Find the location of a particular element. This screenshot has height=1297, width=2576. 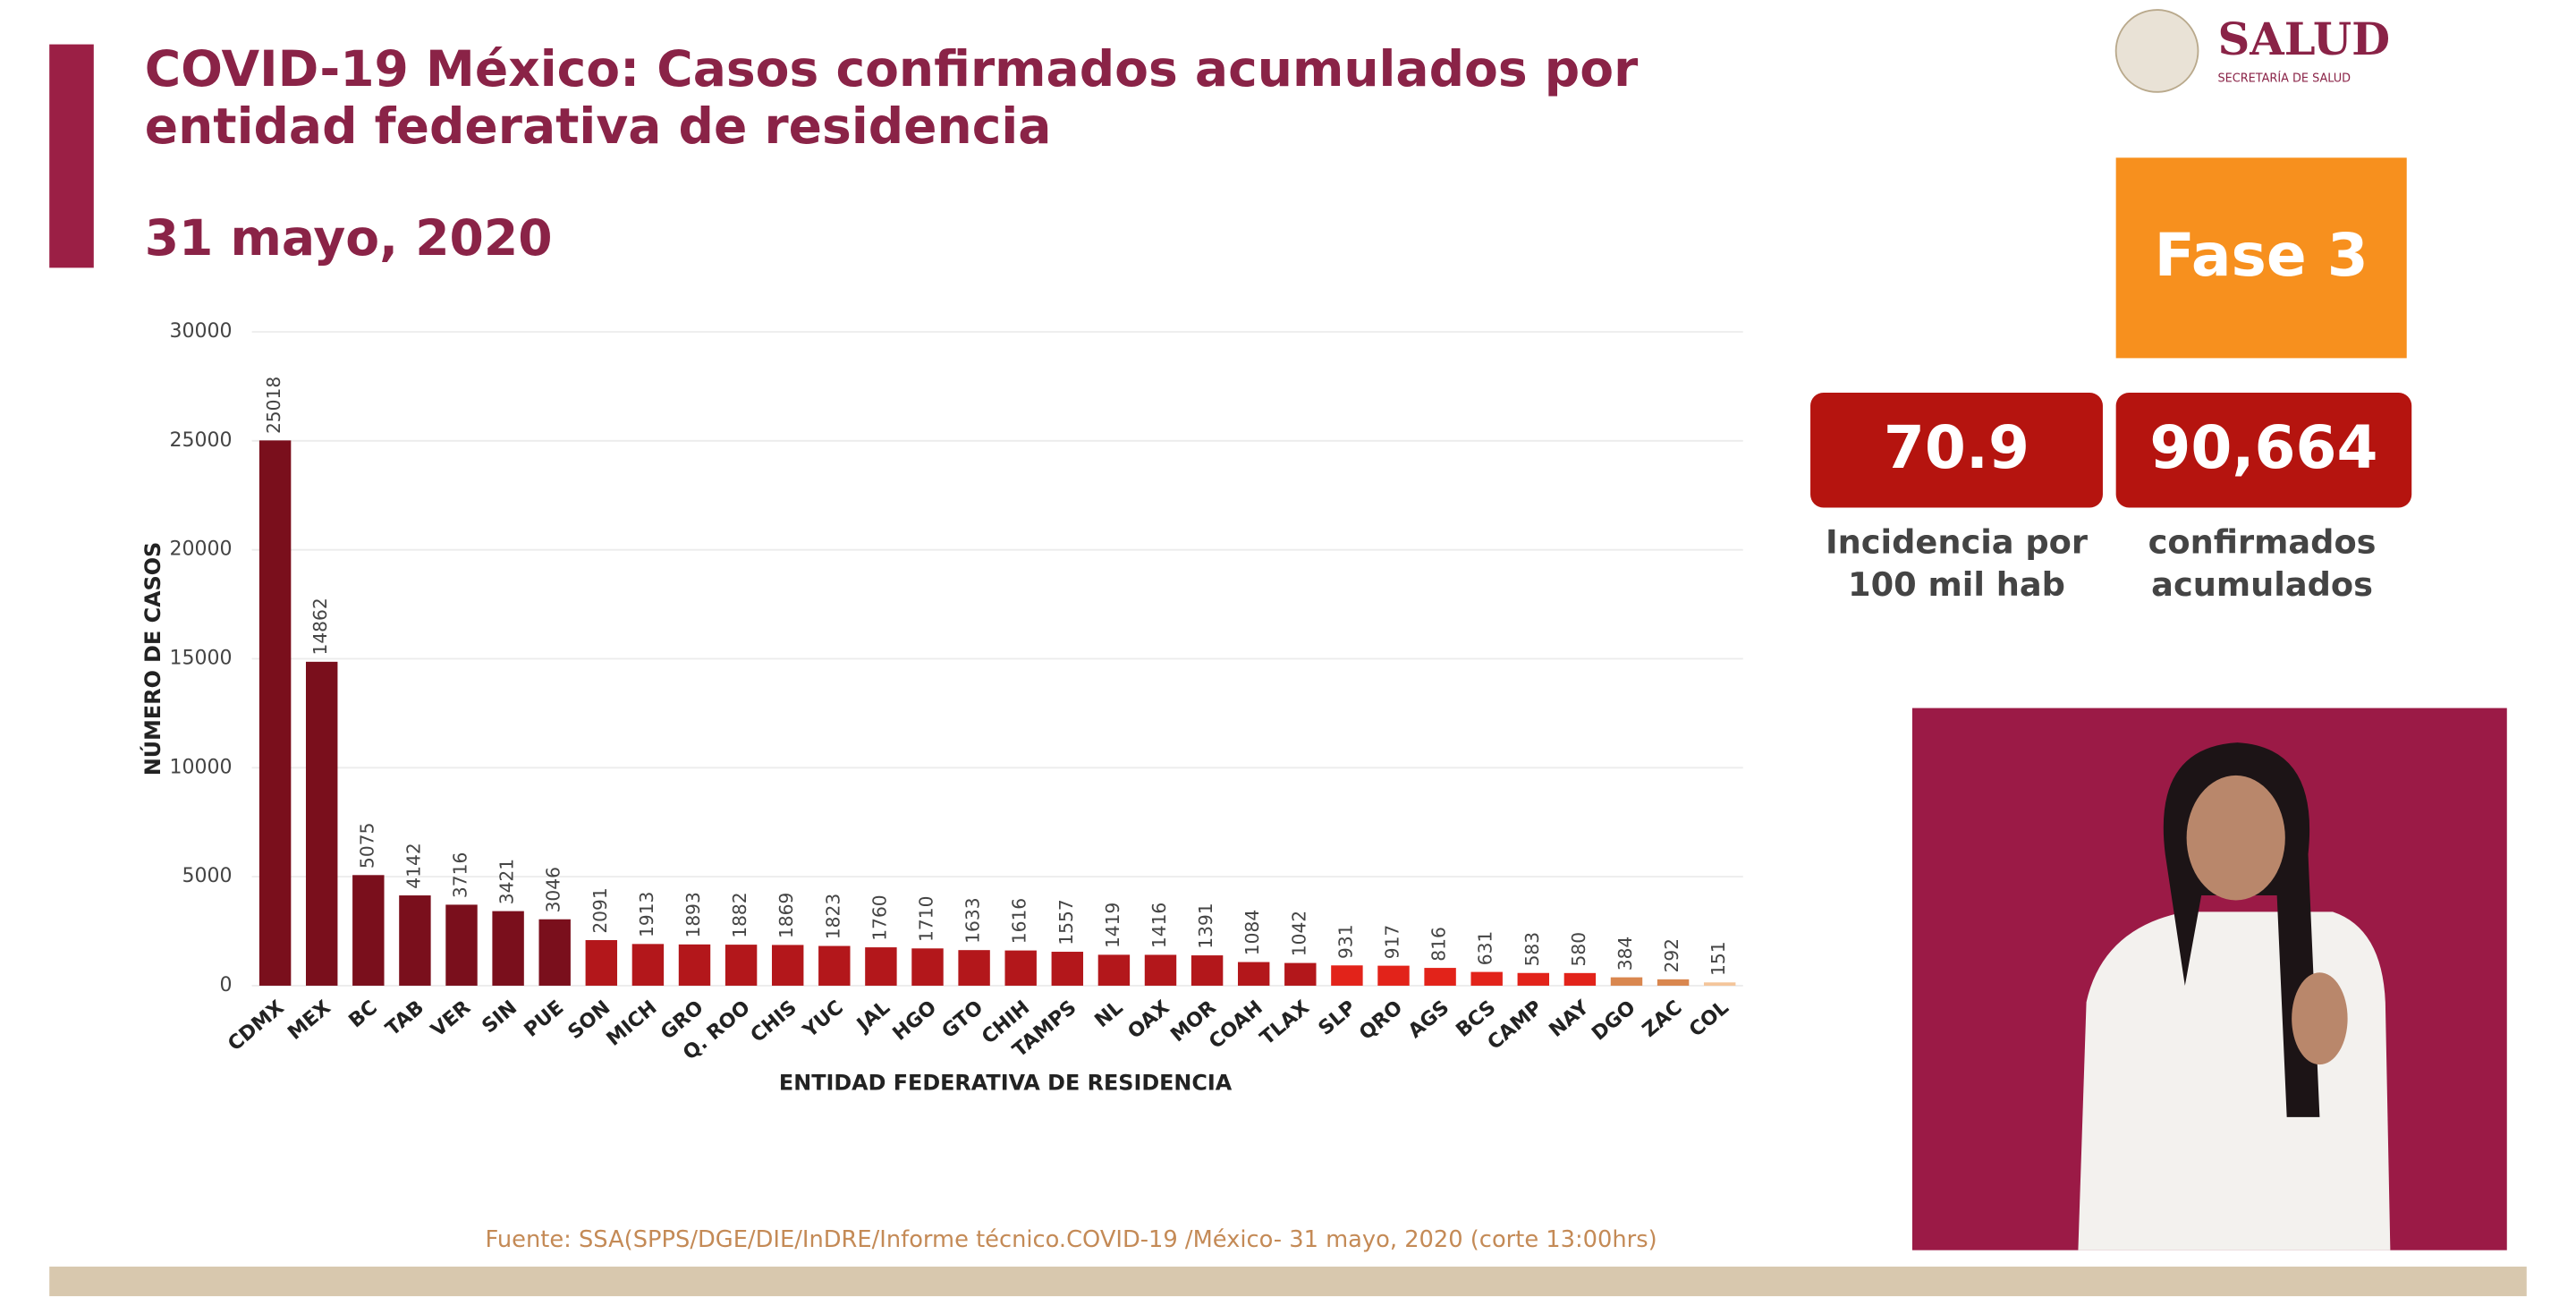

y-tick-label: 15000 is located at coordinates (200, 658).